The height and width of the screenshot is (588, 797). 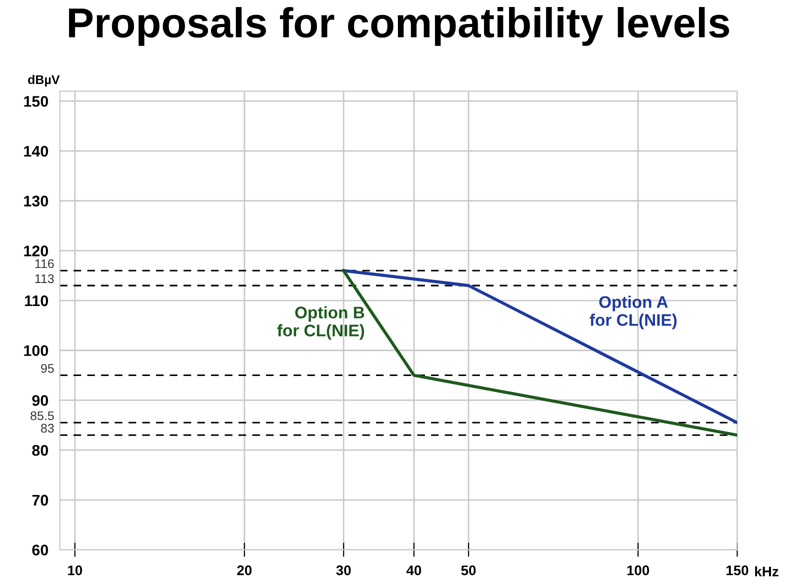 What do you see at coordinates (40, 400) in the screenshot?
I see `y-tick-label: 90` at bounding box center [40, 400].